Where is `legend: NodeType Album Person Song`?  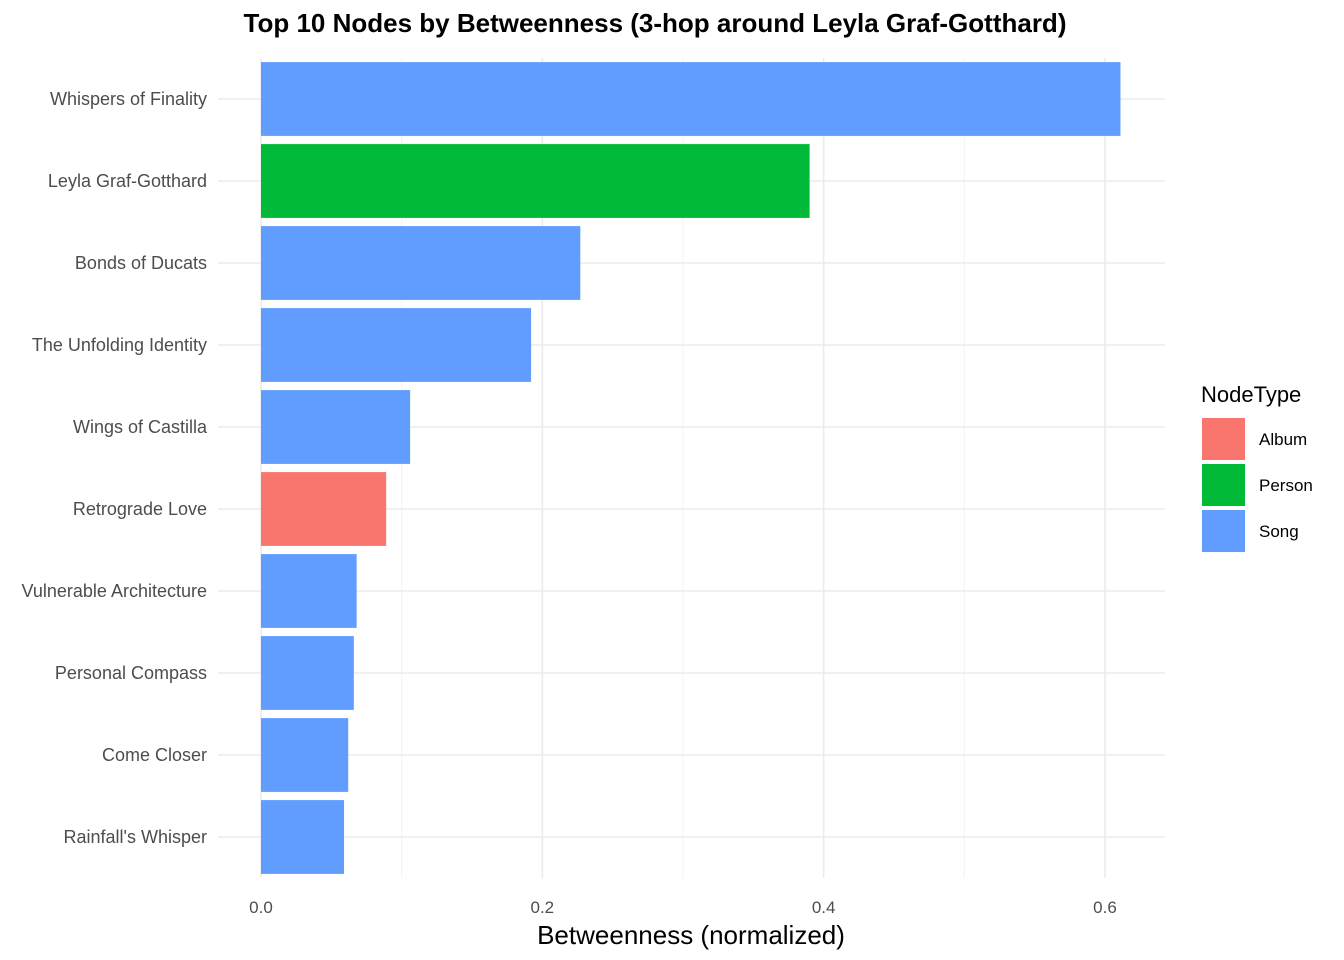 legend: NodeType Album Person Song is located at coordinates (1257, 467).